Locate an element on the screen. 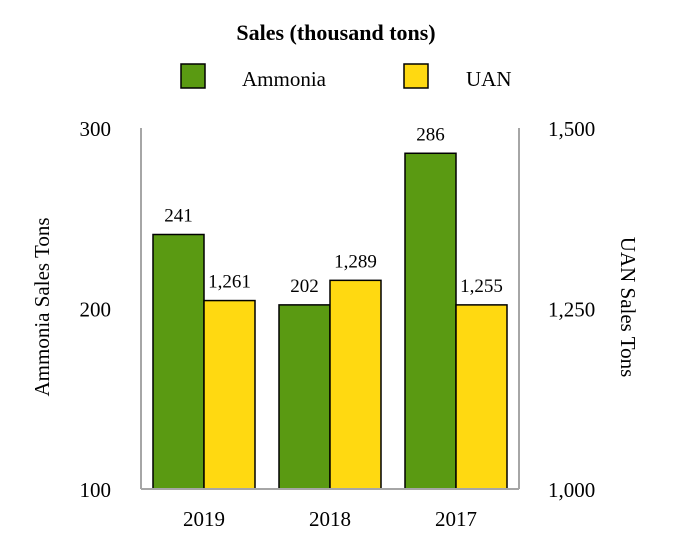  legend-swatch-uan is located at coordinates (416, 76).